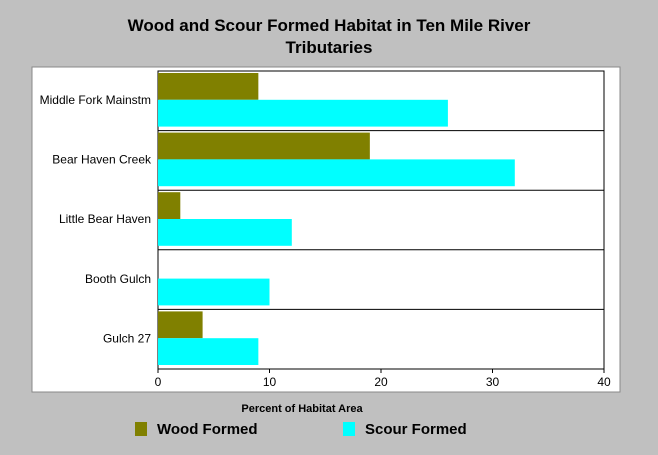 This screenshot has height=455, width=658. Describe the element at coordinates (102, 160) in the screenshot. I see `y-tick-label: Bear Haven Creek` at that location.